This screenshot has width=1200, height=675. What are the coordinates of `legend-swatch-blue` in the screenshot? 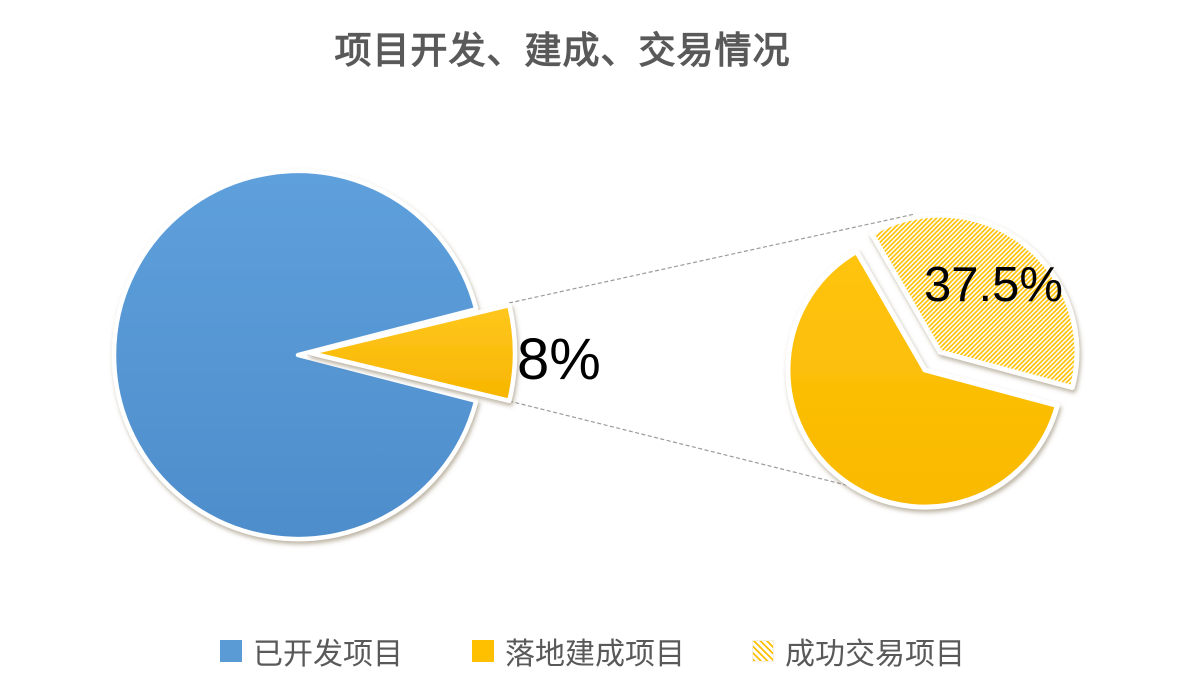 It's located at (231, 651).